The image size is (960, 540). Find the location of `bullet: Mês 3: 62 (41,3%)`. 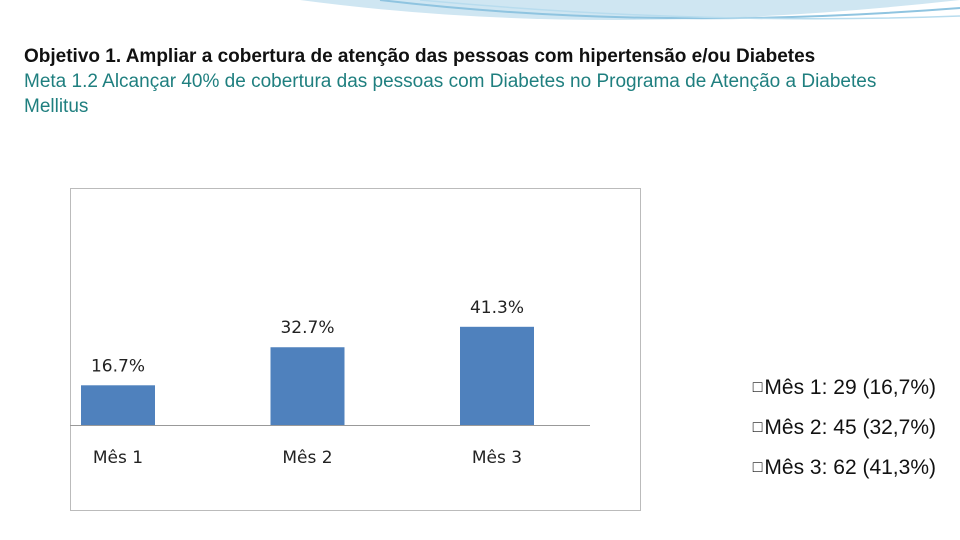

bullet: Mês 3: 62 (41,3%) is located at coordinates (844, 468).